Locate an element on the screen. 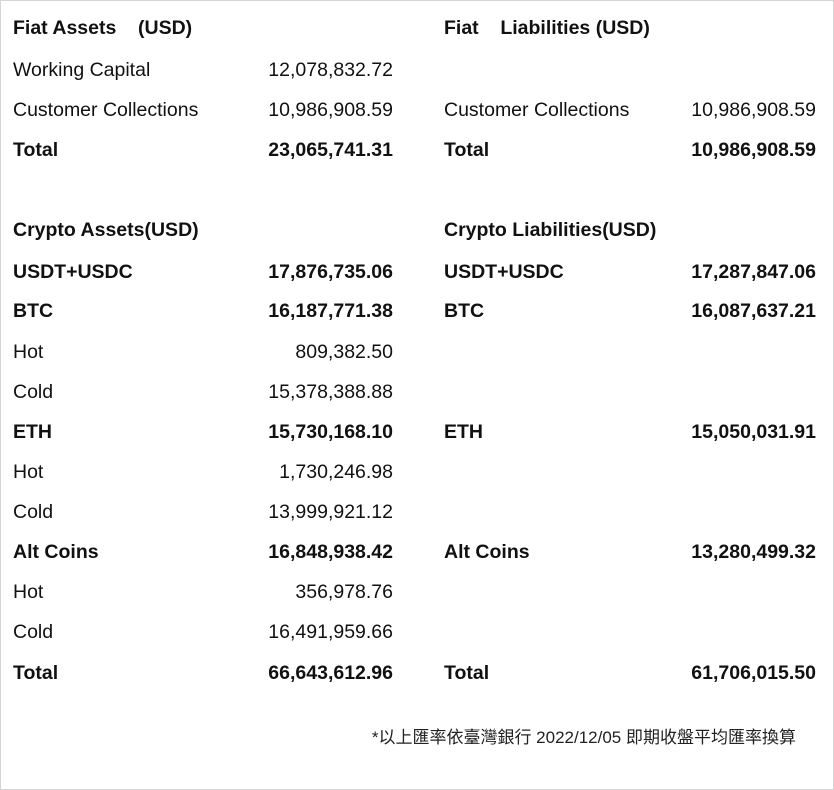 The image size is (834, 790). crypto-liability-label: BTC is located at coordinates (464, 311).